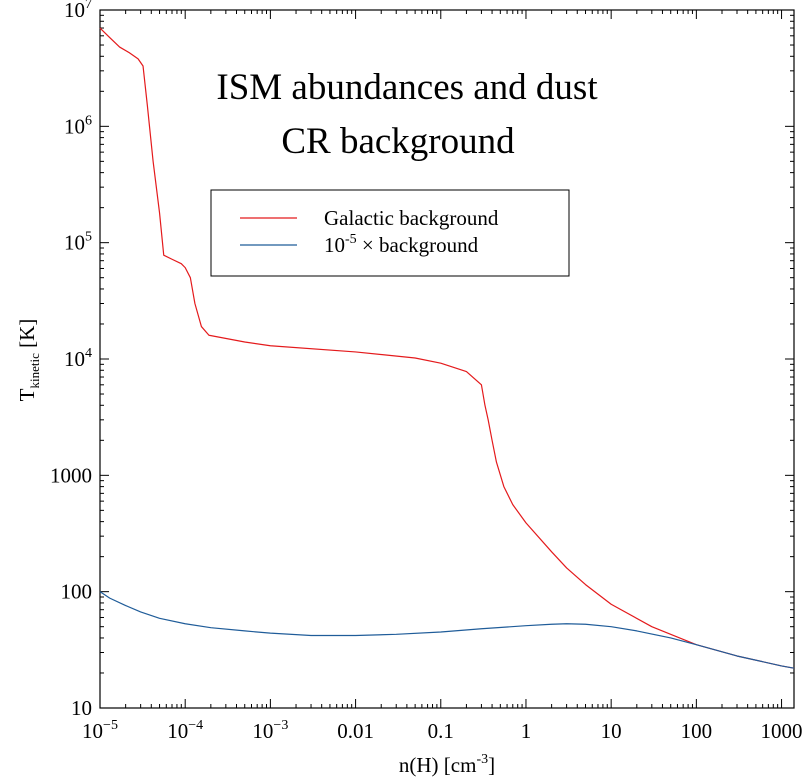 The image size is (804, 782). I want to click on y-tick-label: 10⁵, so click(78, 242).